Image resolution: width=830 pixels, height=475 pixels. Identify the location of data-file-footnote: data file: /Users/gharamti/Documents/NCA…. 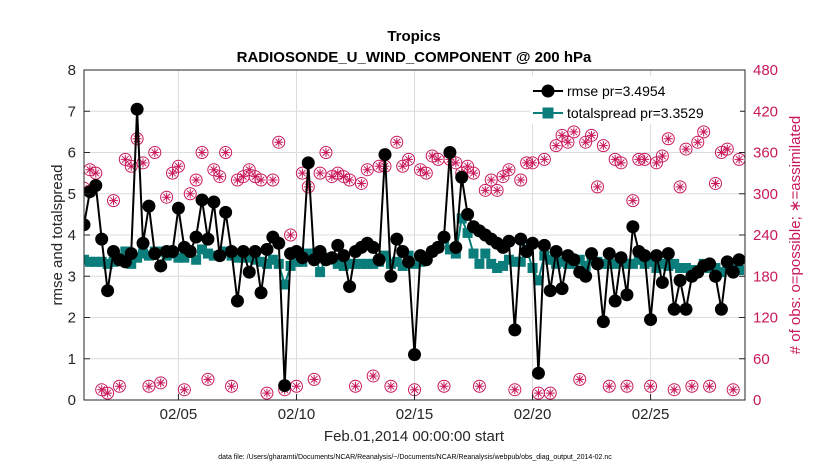
(415, 457).